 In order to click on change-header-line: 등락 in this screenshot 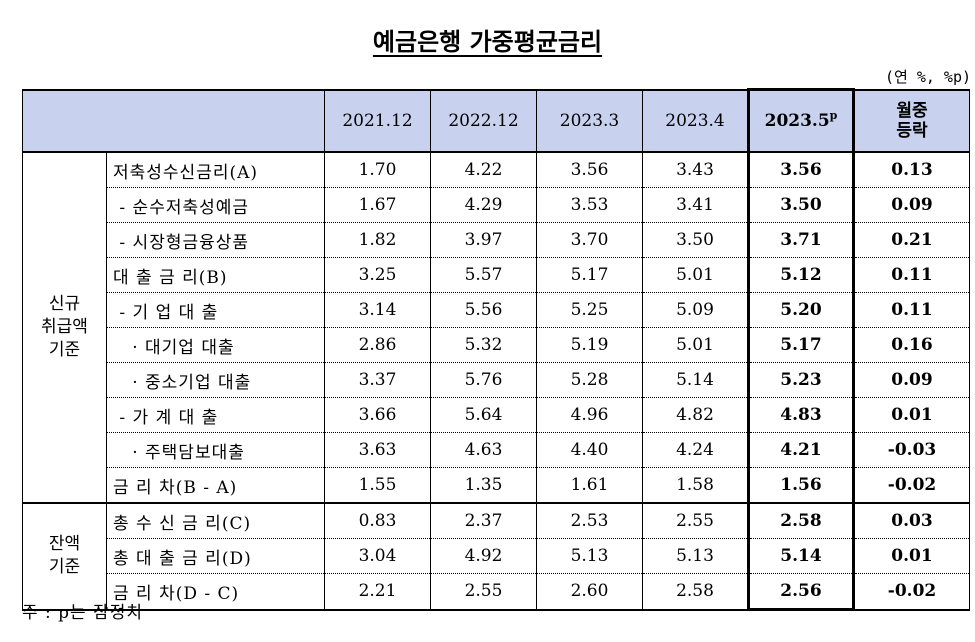, I will do `click(912, 130)`.